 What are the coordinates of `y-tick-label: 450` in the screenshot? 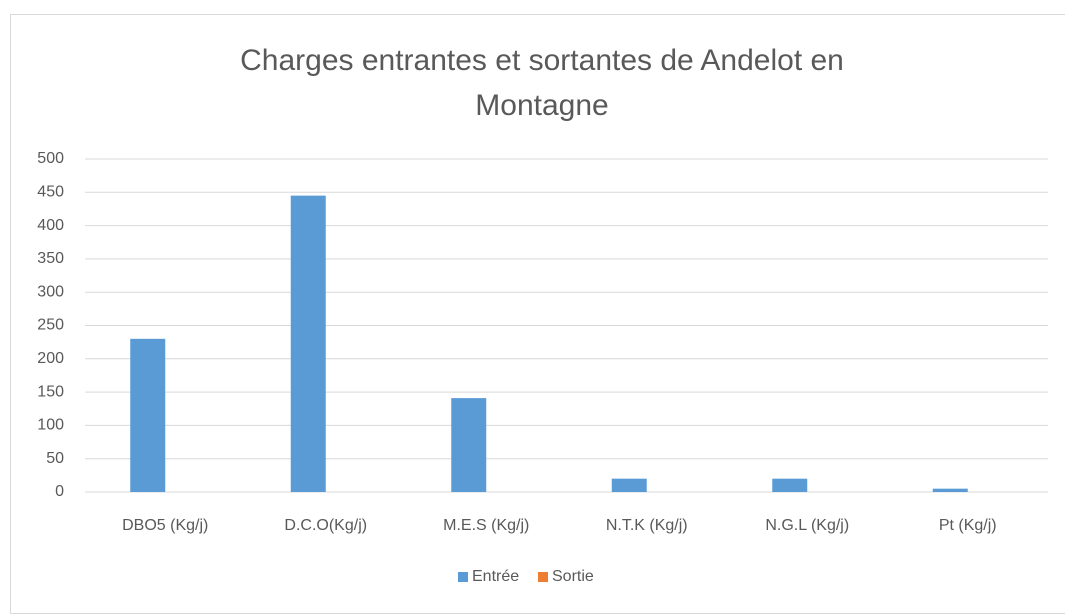 It's located at (50, 192).